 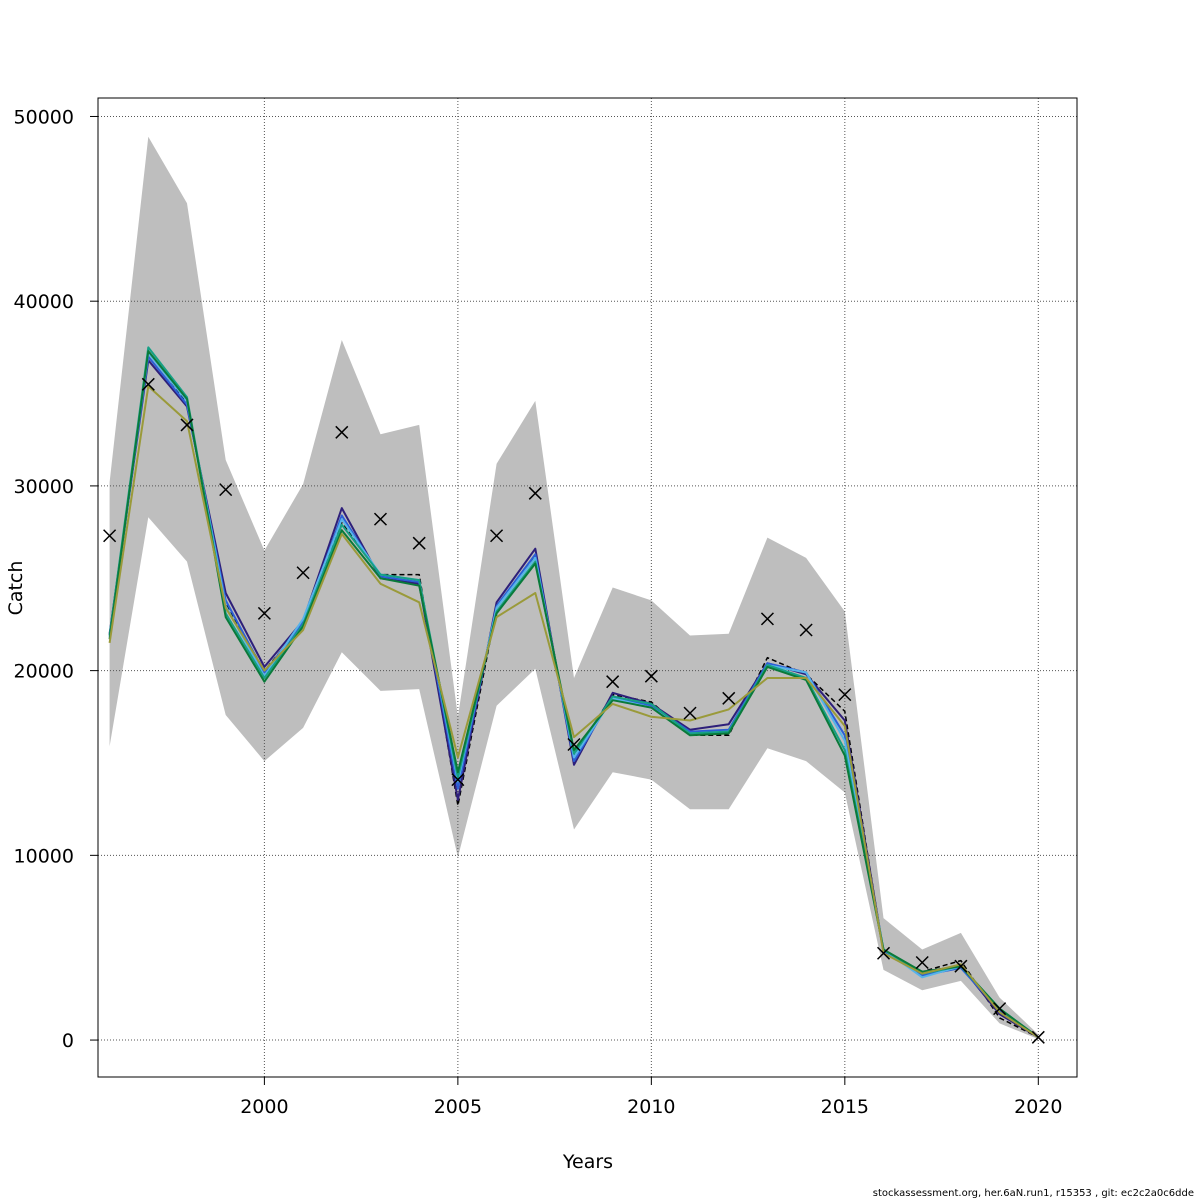 I want to click on x-tick-label: 2020, so click(x=1038, y=1107).